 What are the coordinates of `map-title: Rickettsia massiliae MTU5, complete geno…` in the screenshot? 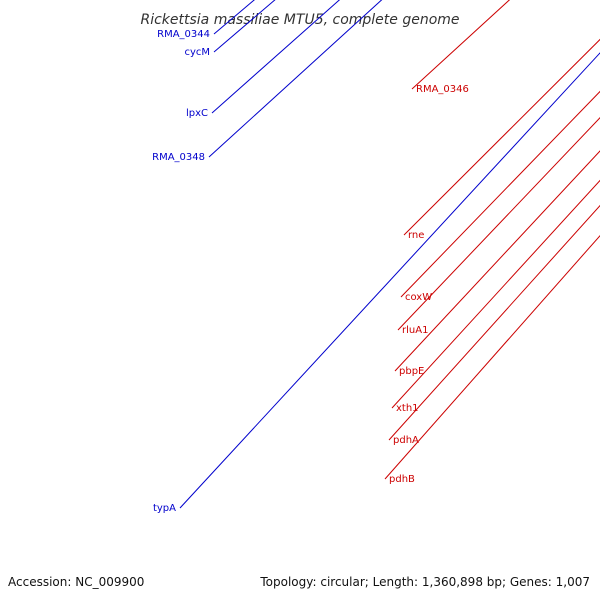 It's located at (299, 20).